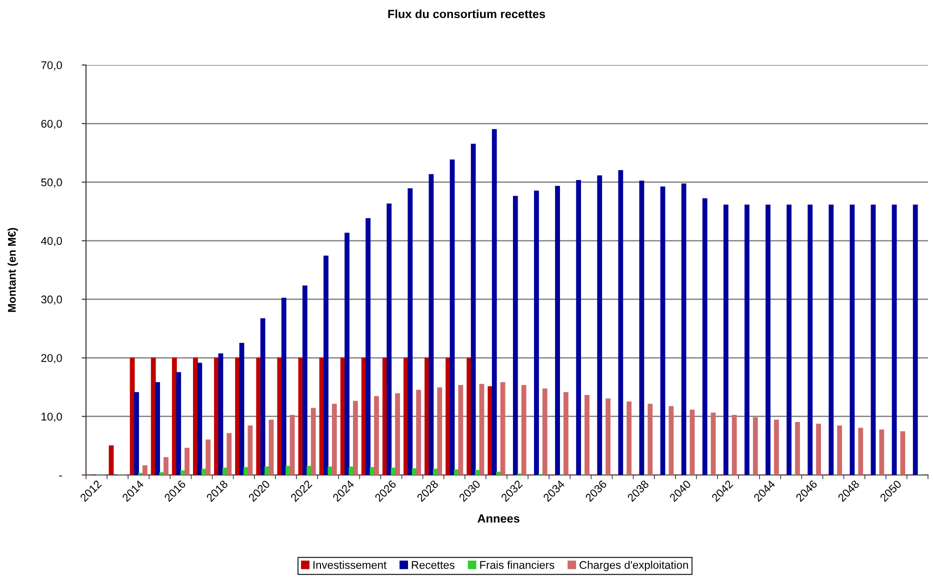 This screenshot has width=933, height=580. Describe the element at coordinates (499, 518) in the screenshot. I see `x-axis-title: Annees` at that location.